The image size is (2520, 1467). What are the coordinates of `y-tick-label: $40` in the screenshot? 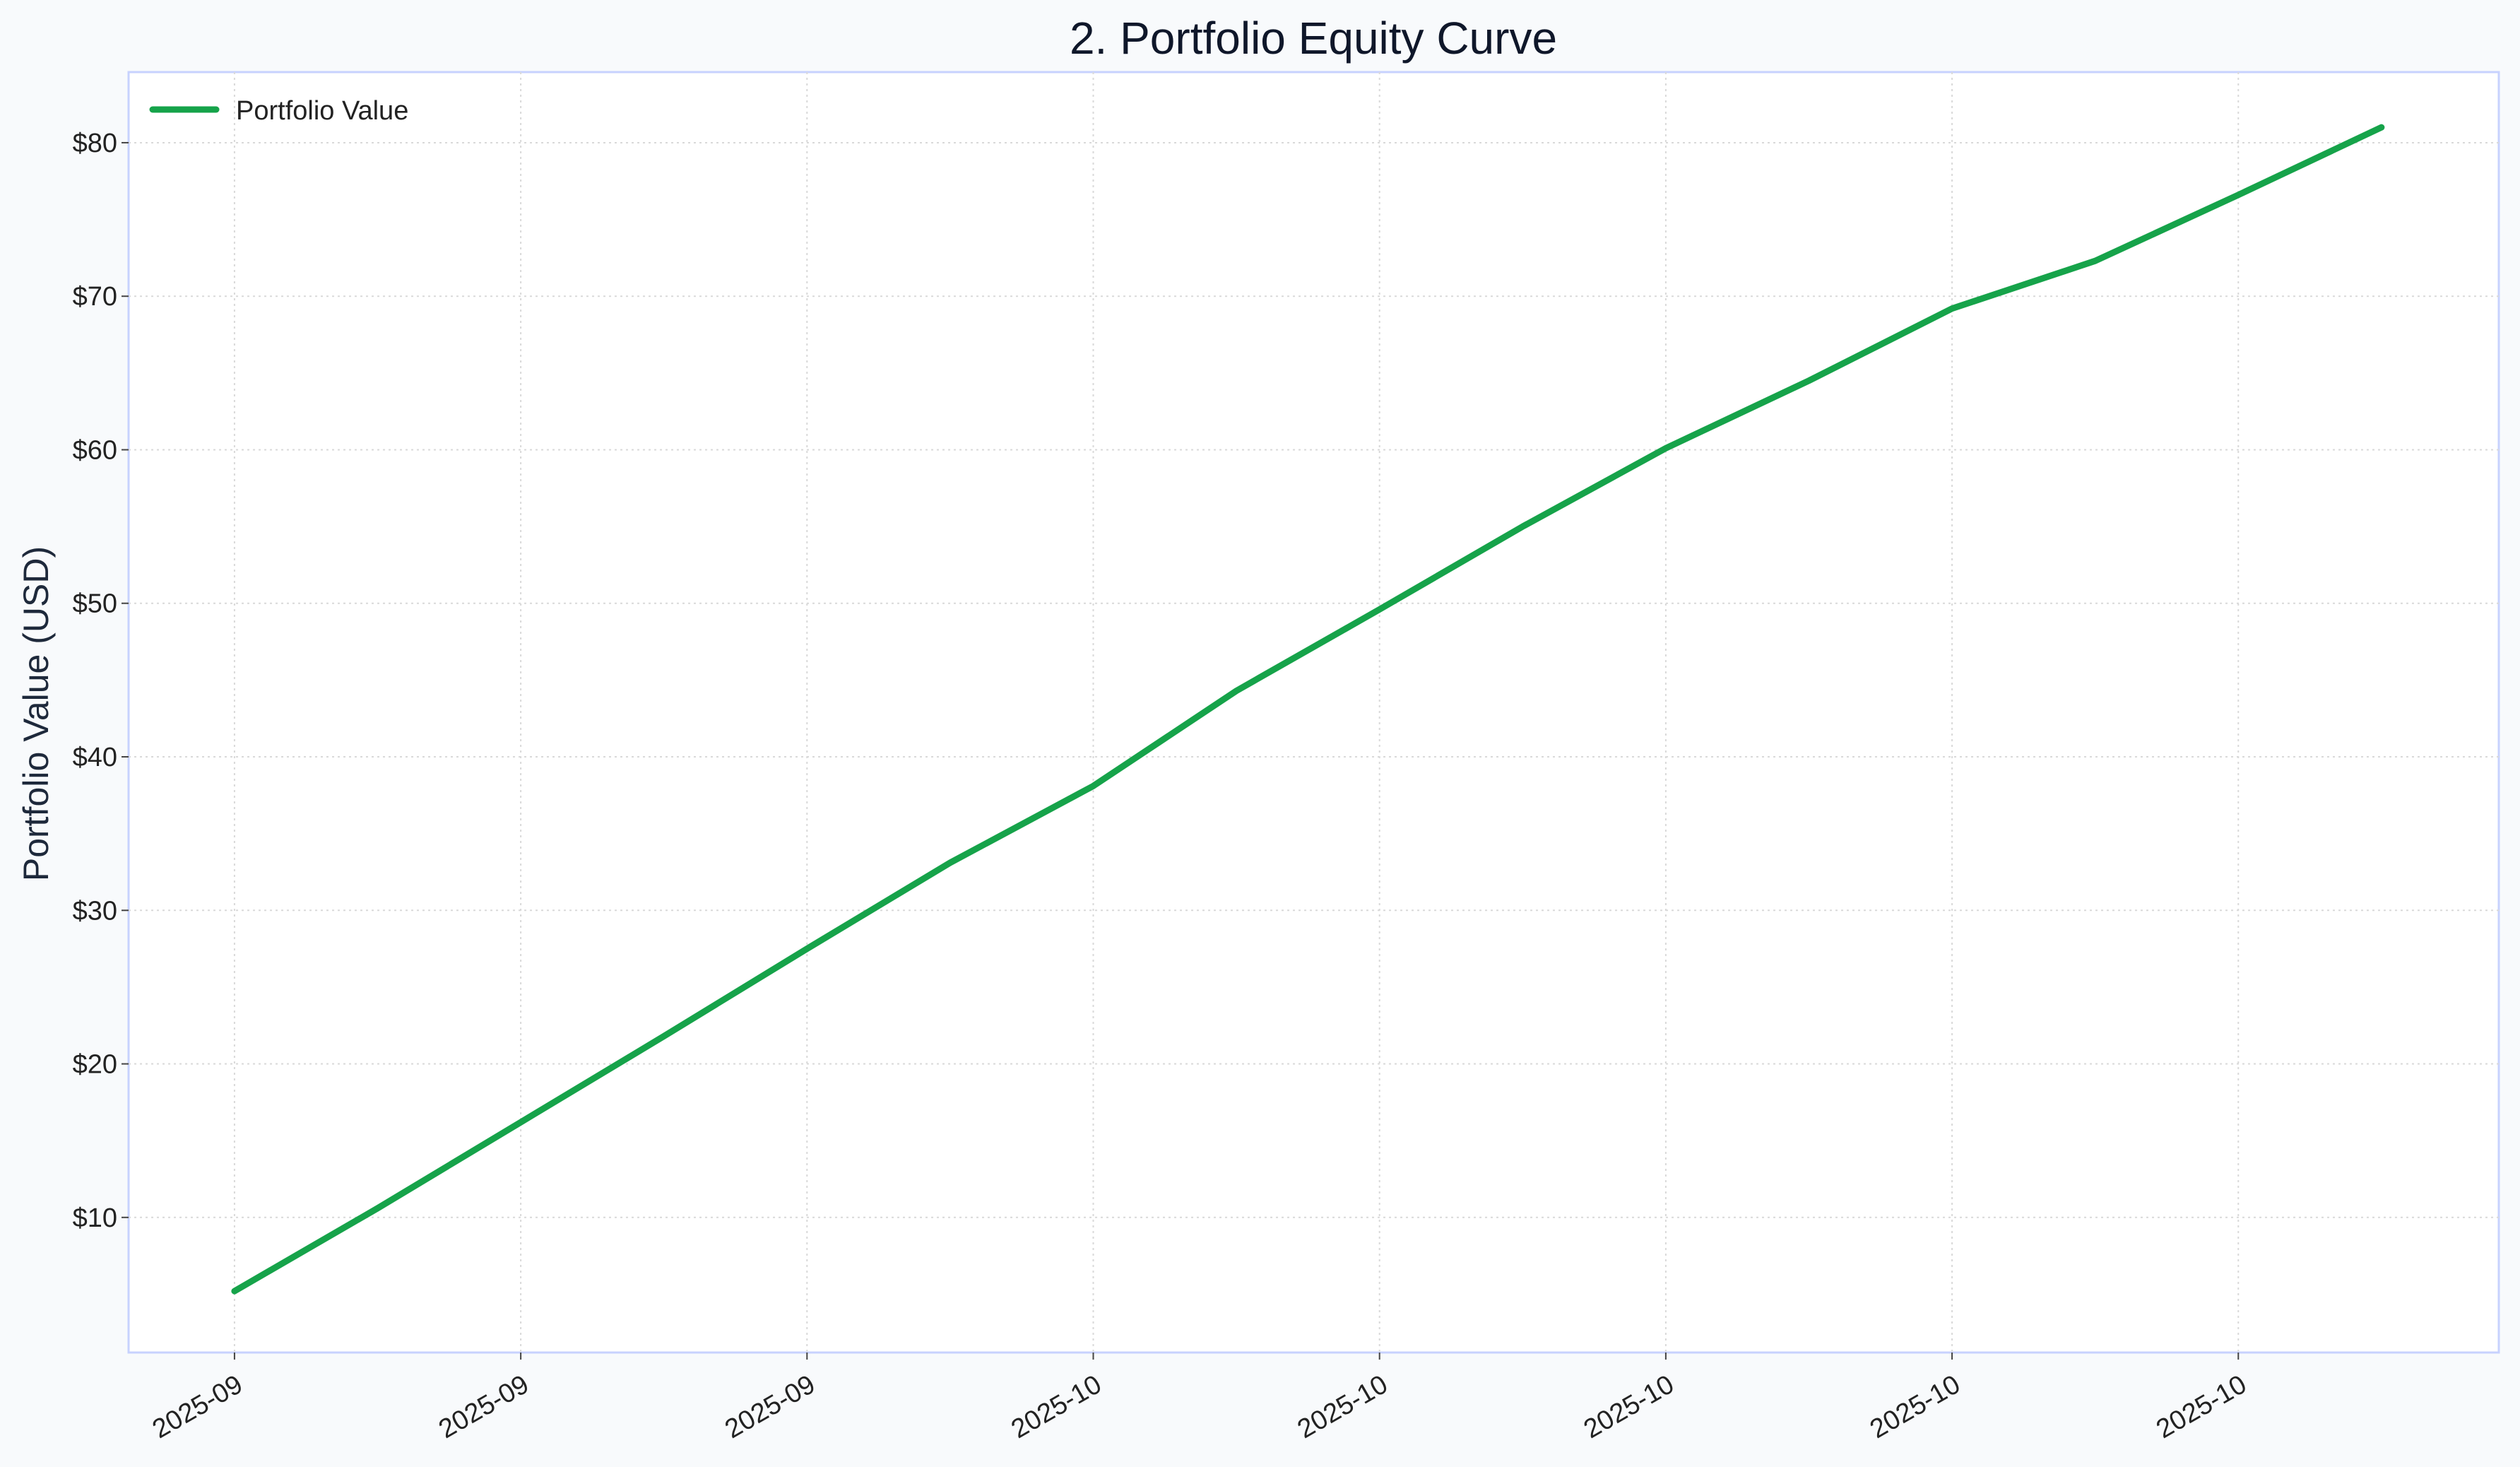 It's located at (95, 758).